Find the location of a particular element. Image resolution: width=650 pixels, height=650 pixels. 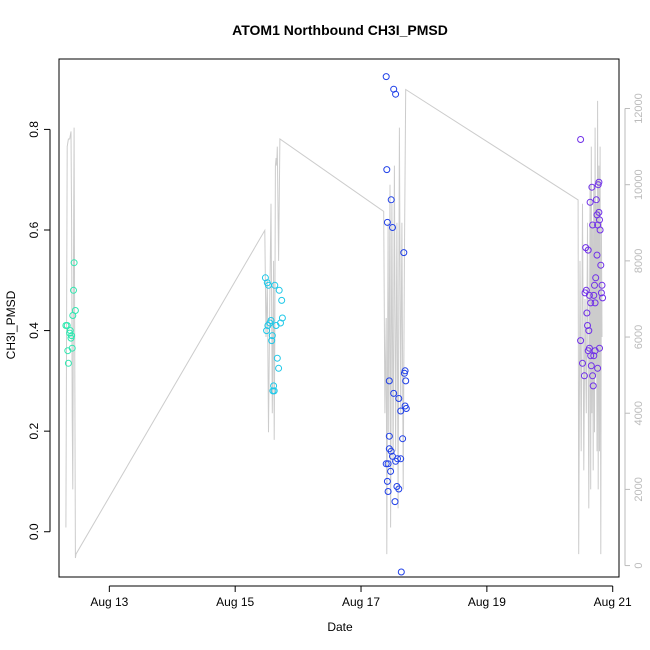

x-tick-label: Aug 19 is located at coordinates (487, 602).